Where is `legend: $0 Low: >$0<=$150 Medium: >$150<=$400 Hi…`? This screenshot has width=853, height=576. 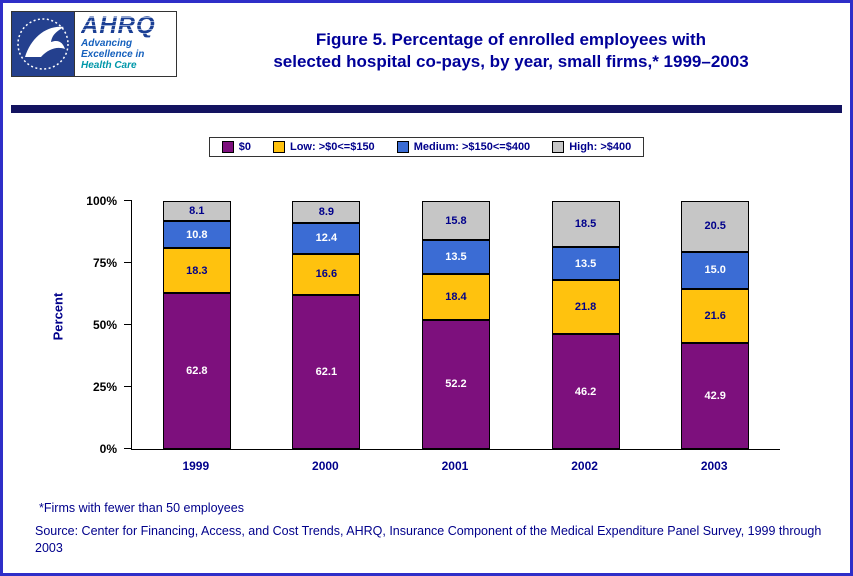
legend: $0 Low: >$0<=$150 Medium: >$150<=$400 Hi… is located at coordinates (426, 147).